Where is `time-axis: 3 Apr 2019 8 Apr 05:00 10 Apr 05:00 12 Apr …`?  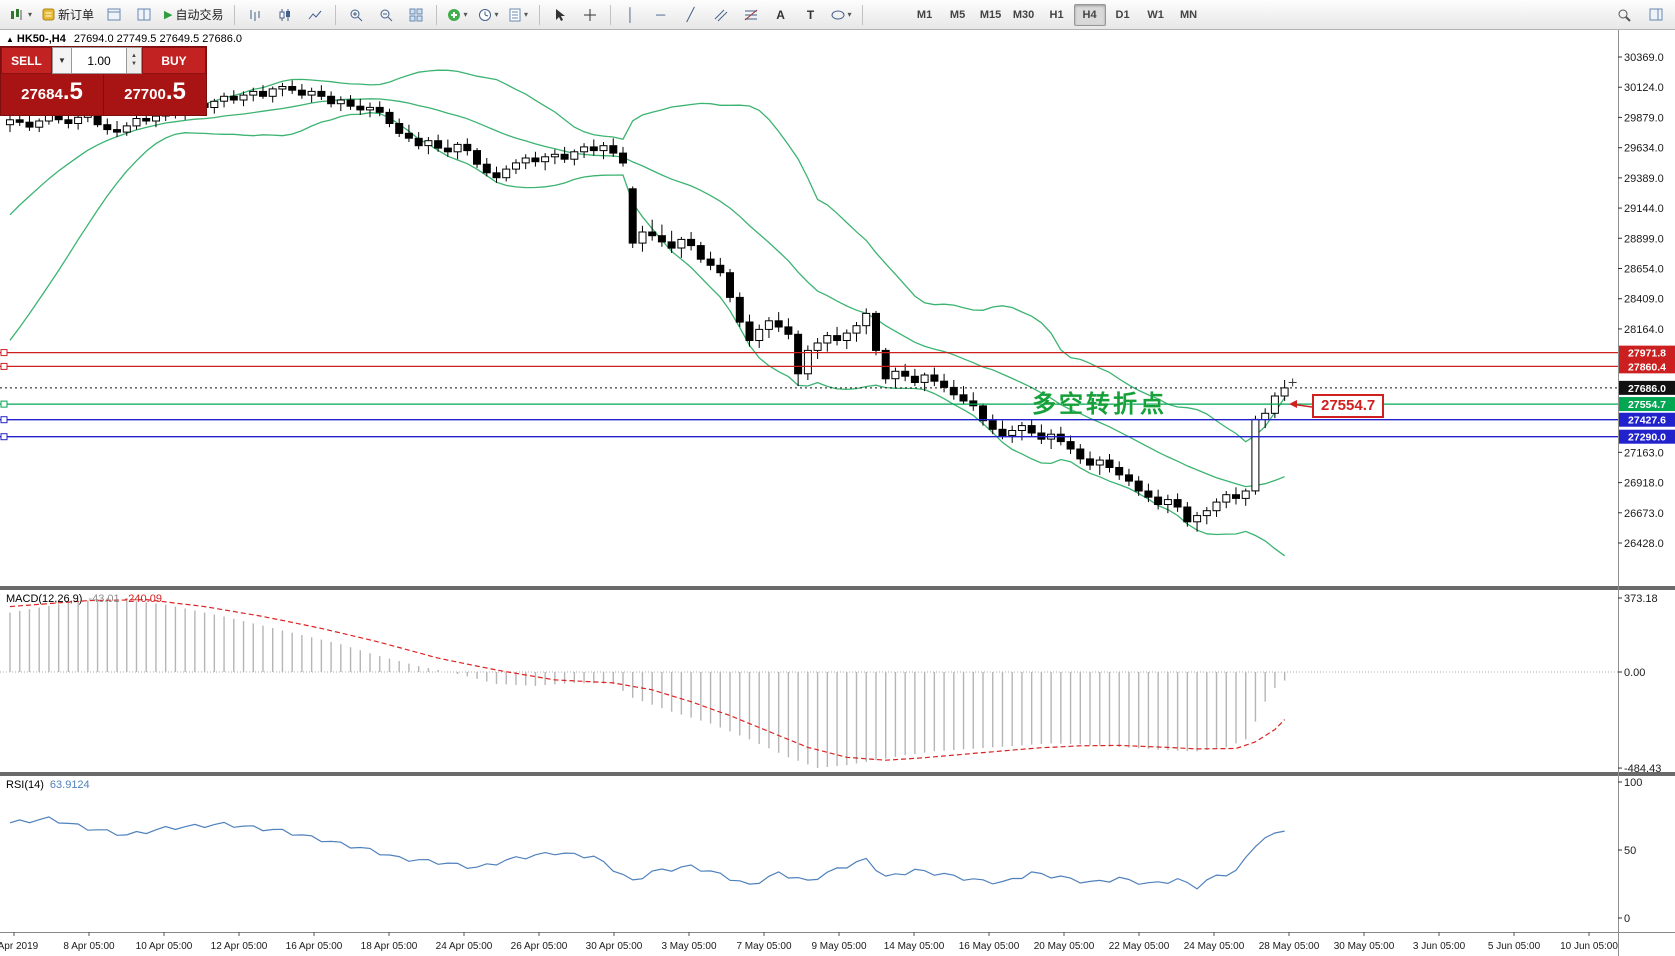
time-axis: 3 Apr 2019 8 Apr 05:00 10 Apr 05:00 12 Apr … is located at coordinates (809, 942).